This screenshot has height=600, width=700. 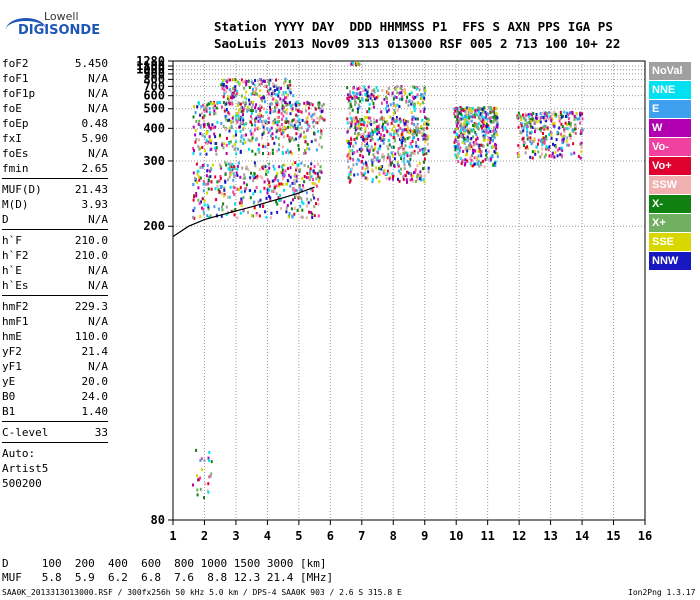 I want to click on param-value: 229.3, so click(x=91, y=306).